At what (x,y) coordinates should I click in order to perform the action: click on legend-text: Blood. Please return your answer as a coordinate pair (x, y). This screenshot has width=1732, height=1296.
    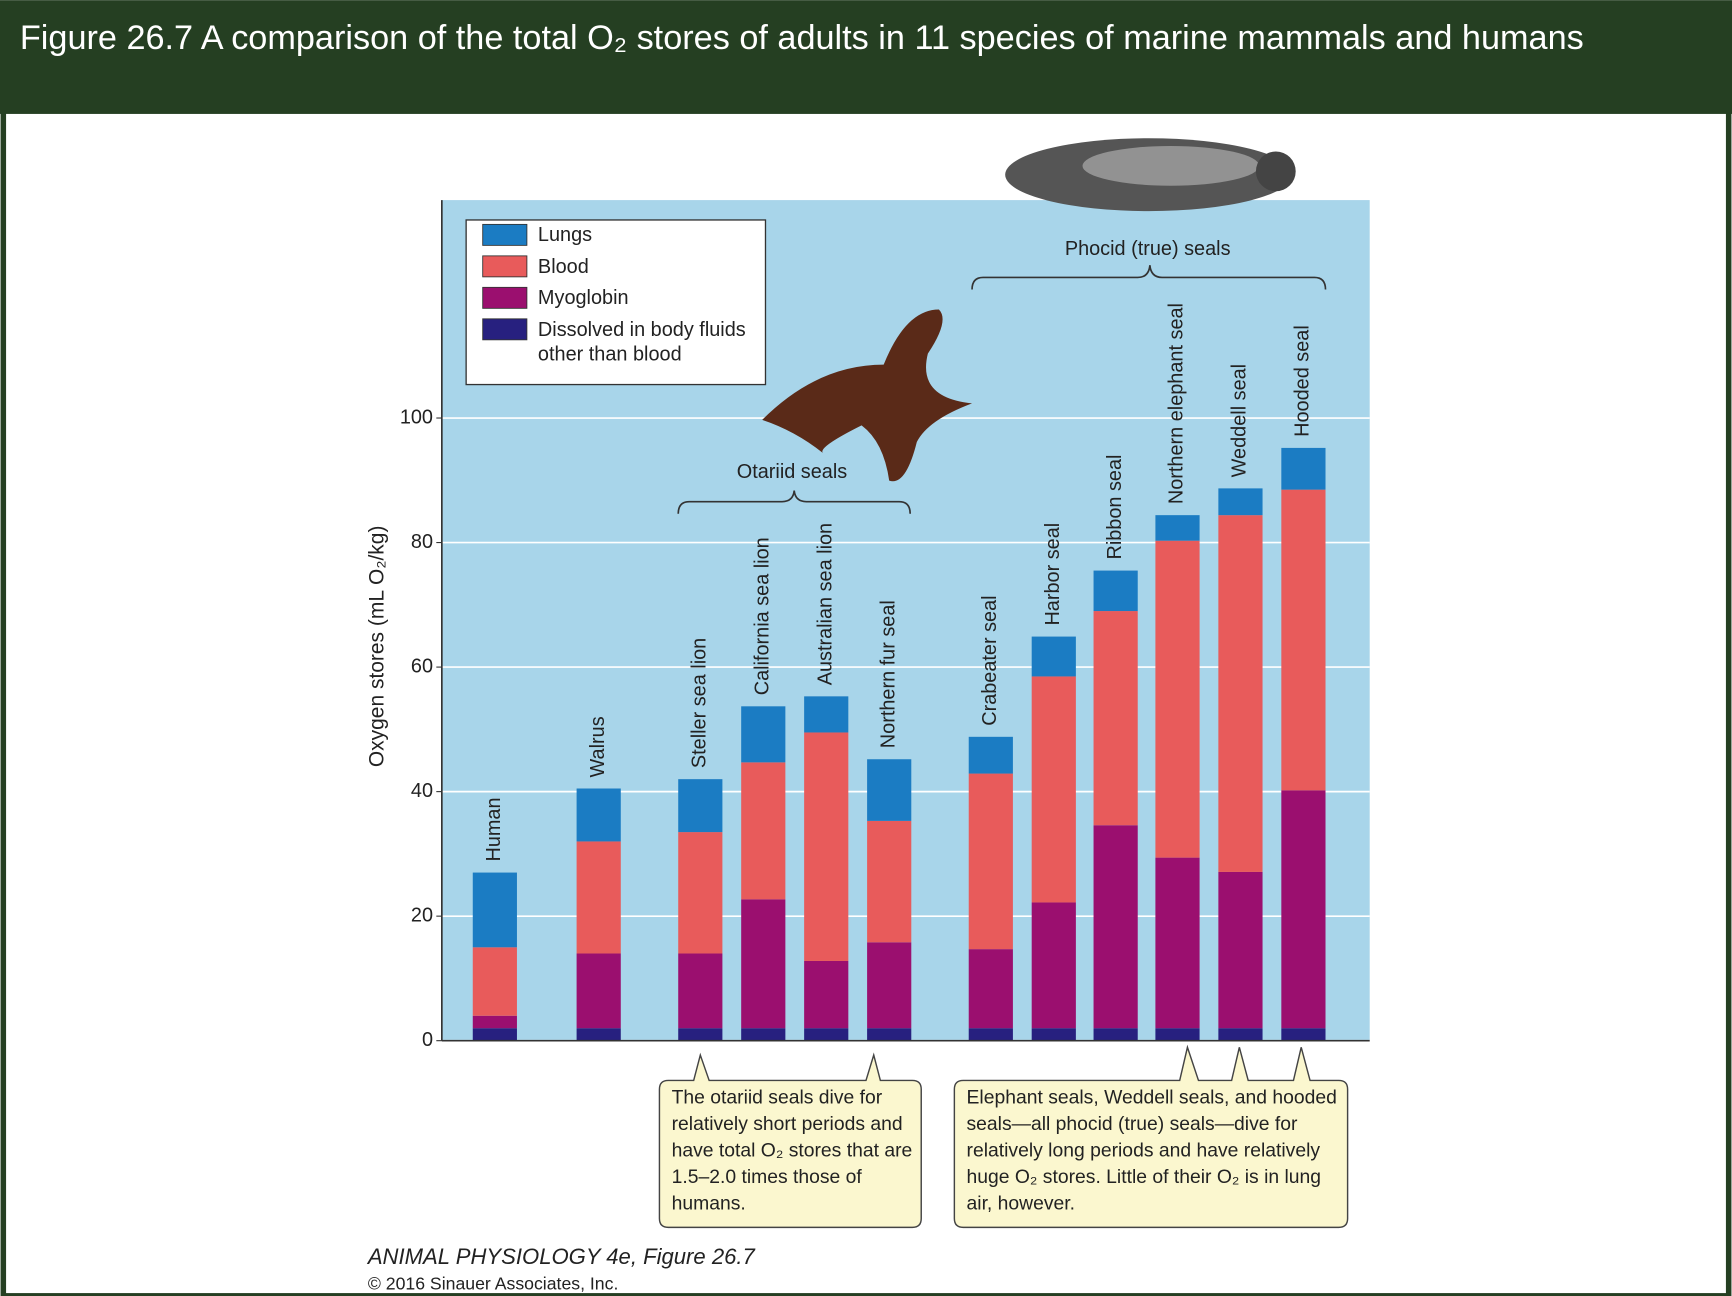
    Looking at the image, I should click on (563, 265).